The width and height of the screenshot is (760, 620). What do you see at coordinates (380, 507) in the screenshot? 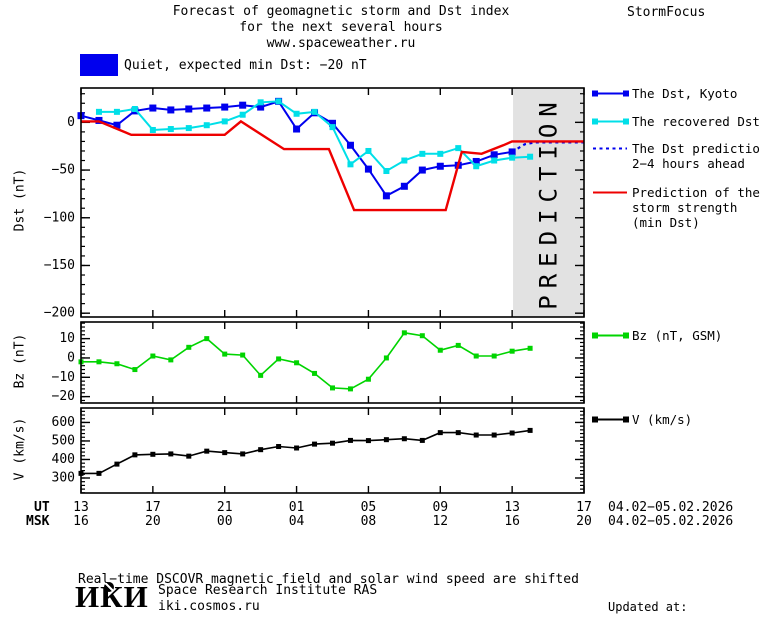
I see `x-axis-ut-row: UT 04.02−05.02.2026 13 17 21 01 05 09 13 17` at bounding box center [380, 507].